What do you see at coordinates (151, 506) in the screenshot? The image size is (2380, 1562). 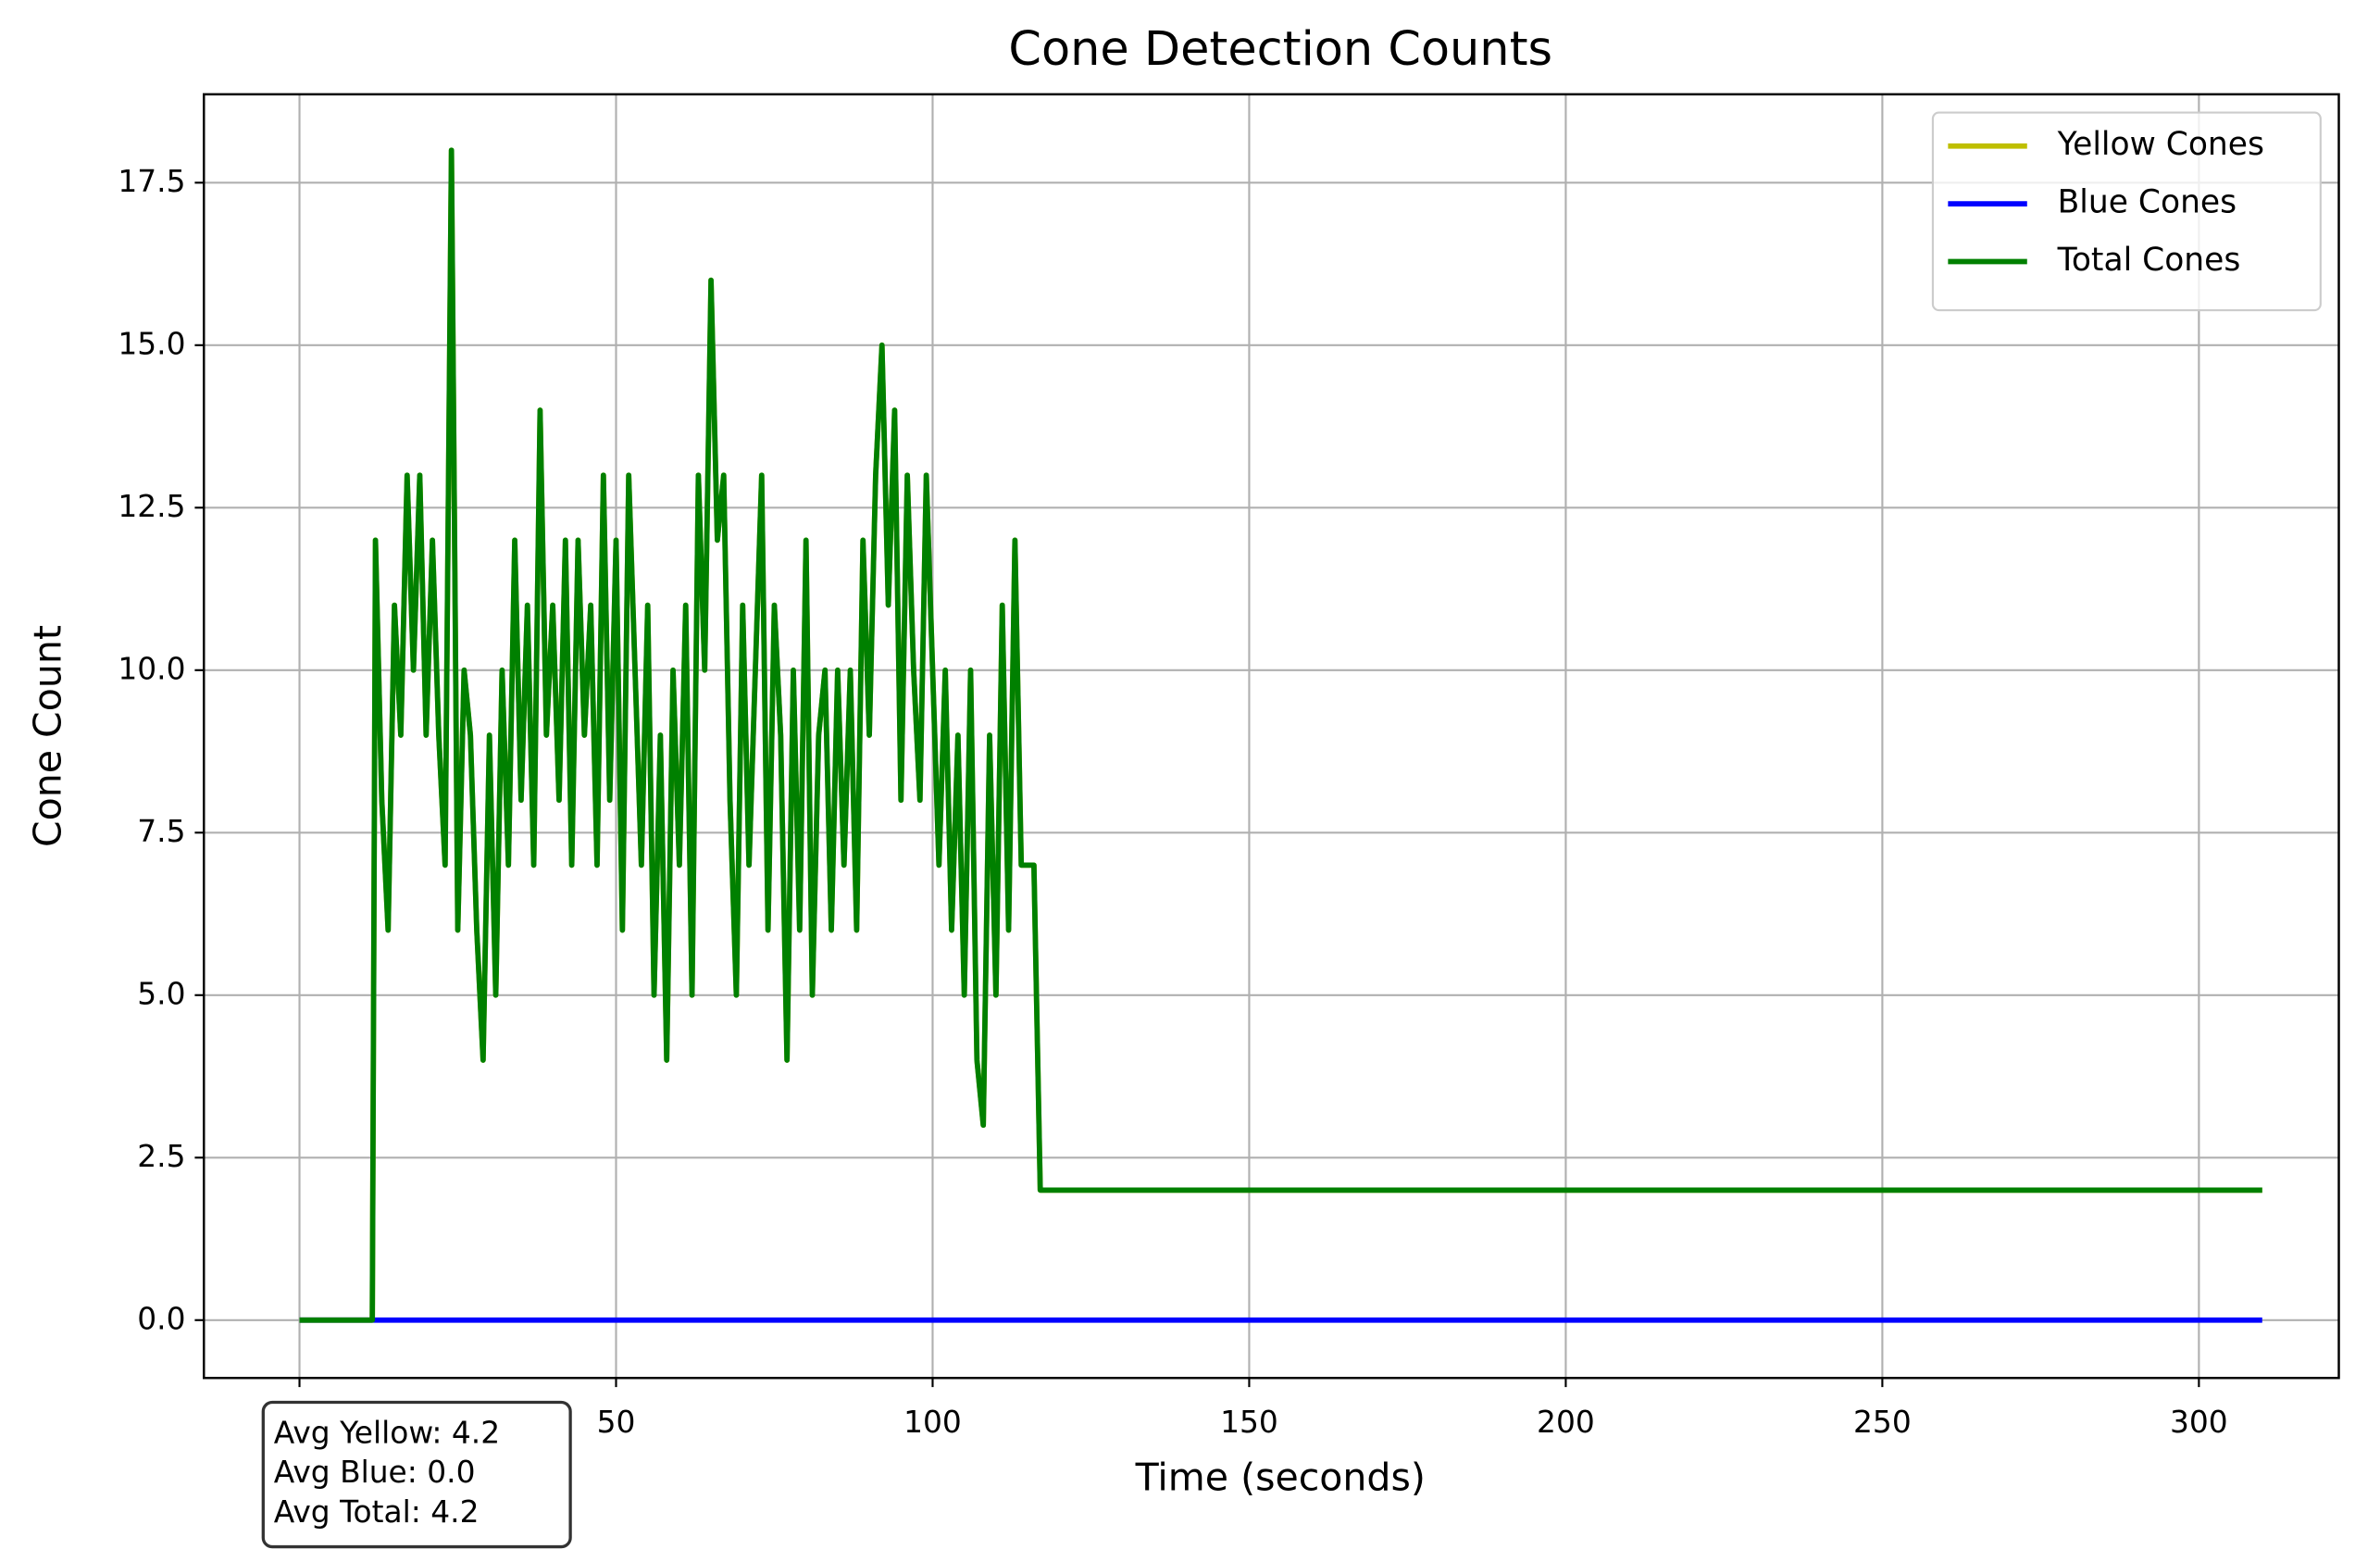 I see `y-tick-label: 12.5` at bounding box center [151, 506].